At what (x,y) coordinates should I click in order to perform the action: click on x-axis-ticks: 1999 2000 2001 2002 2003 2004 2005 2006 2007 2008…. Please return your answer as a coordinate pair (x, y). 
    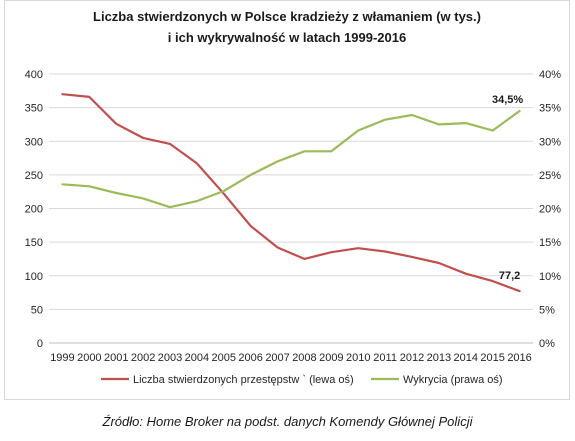
    Looking at the image, I should click on (291, 358).